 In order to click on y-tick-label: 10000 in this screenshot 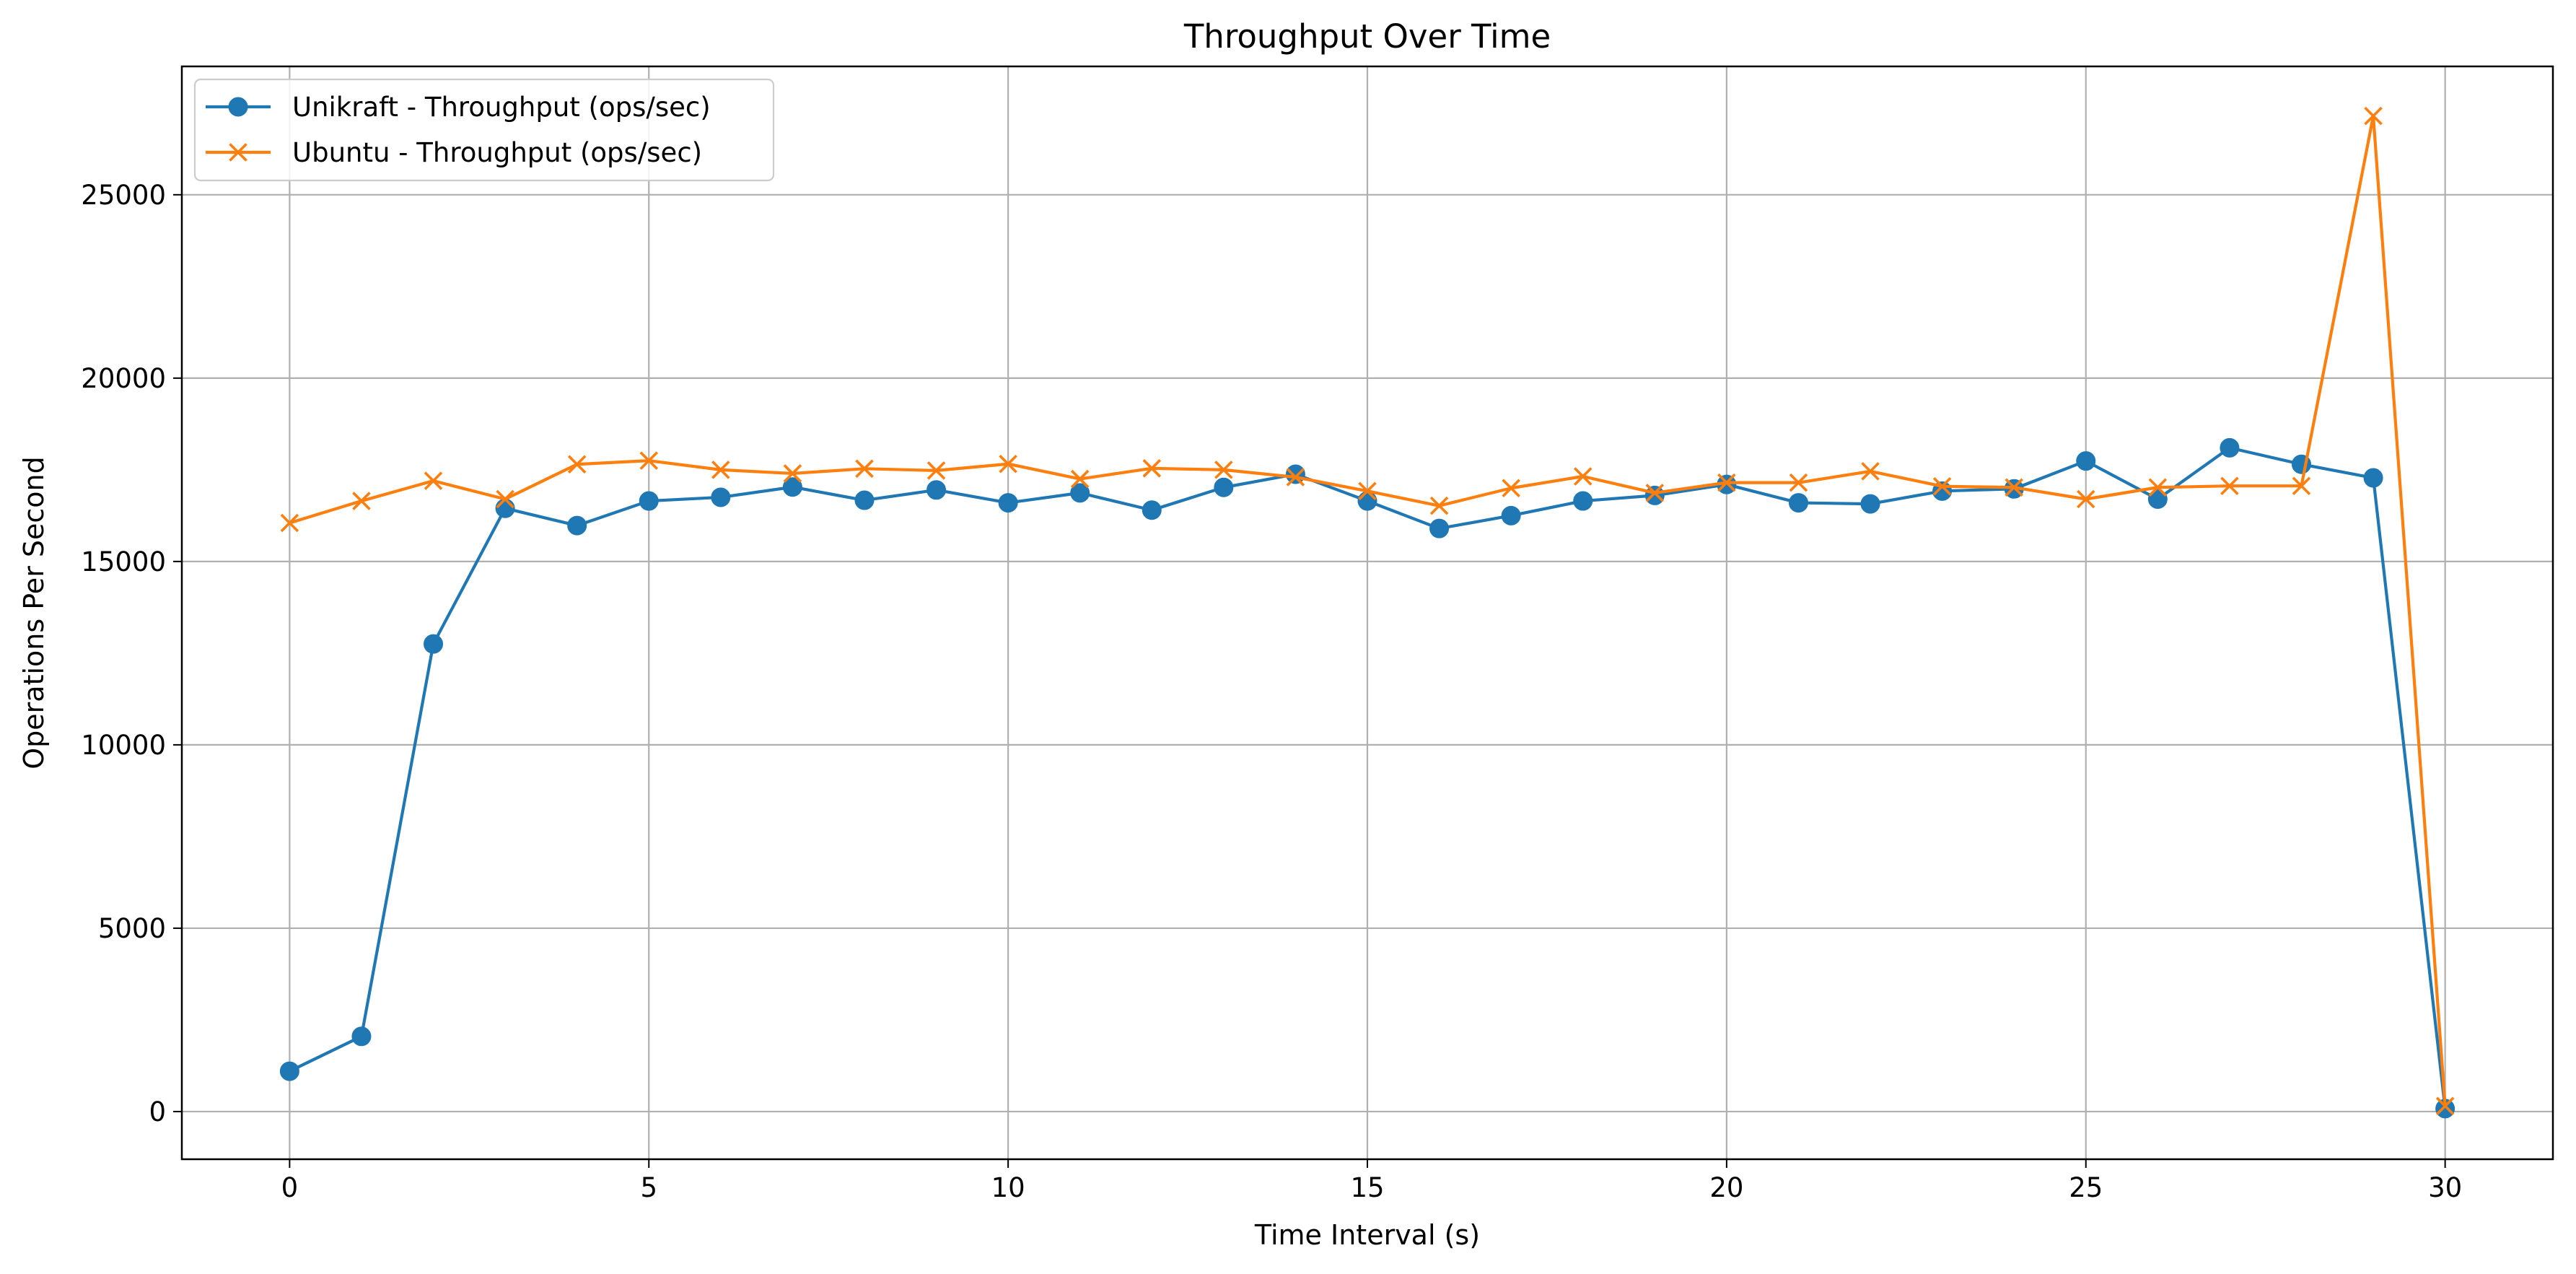, I will do `click(124, 745)`.